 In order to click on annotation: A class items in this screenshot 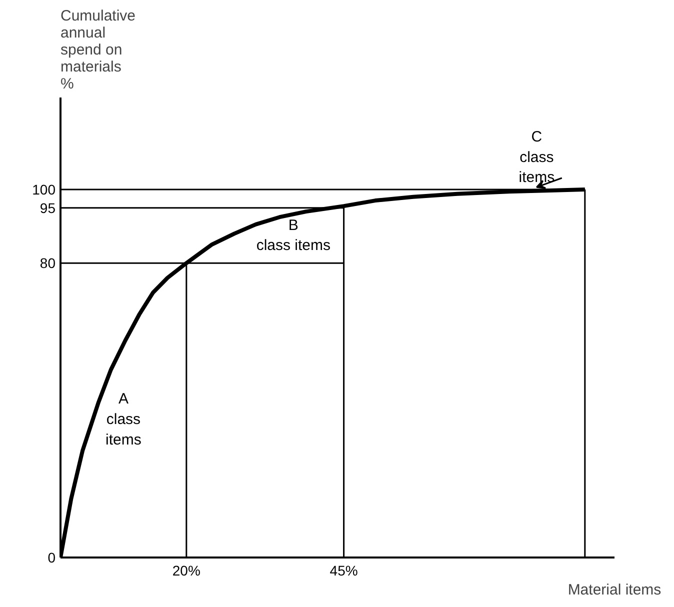, I will do `click(124, 419)`.